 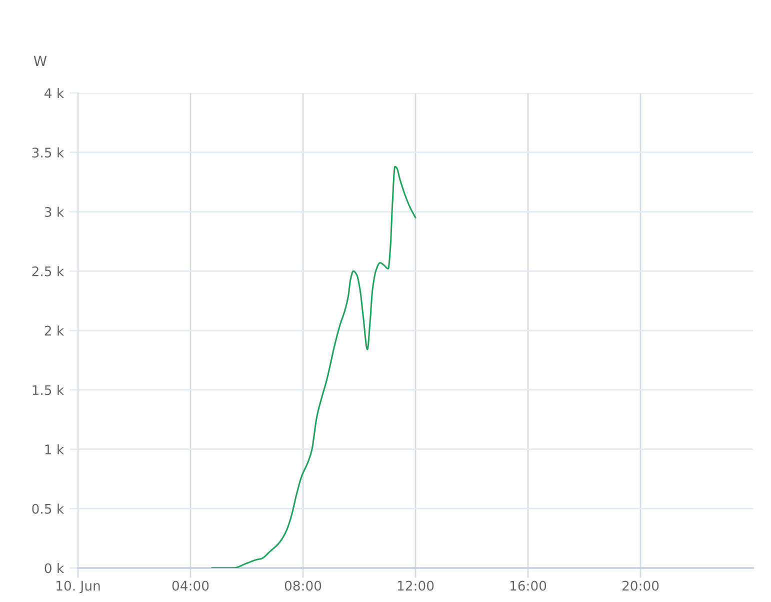 What do you see at coordinates (48, 390) in the screenshot?
I see `y-tick-label: 1.5 k` at bounding box center [48, 390].